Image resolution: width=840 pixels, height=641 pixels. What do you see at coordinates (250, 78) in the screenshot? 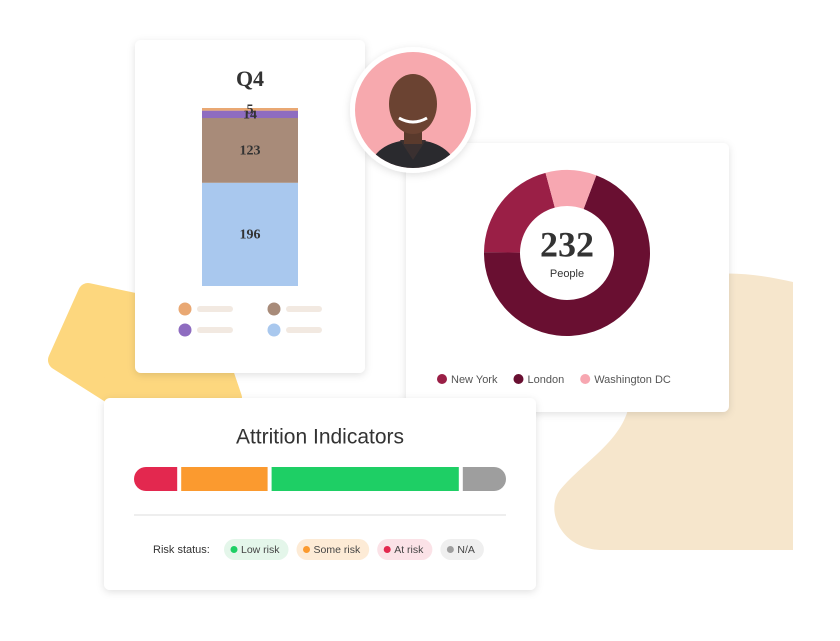
I see `chart-title: Q4` at bounding box center [250, 78].